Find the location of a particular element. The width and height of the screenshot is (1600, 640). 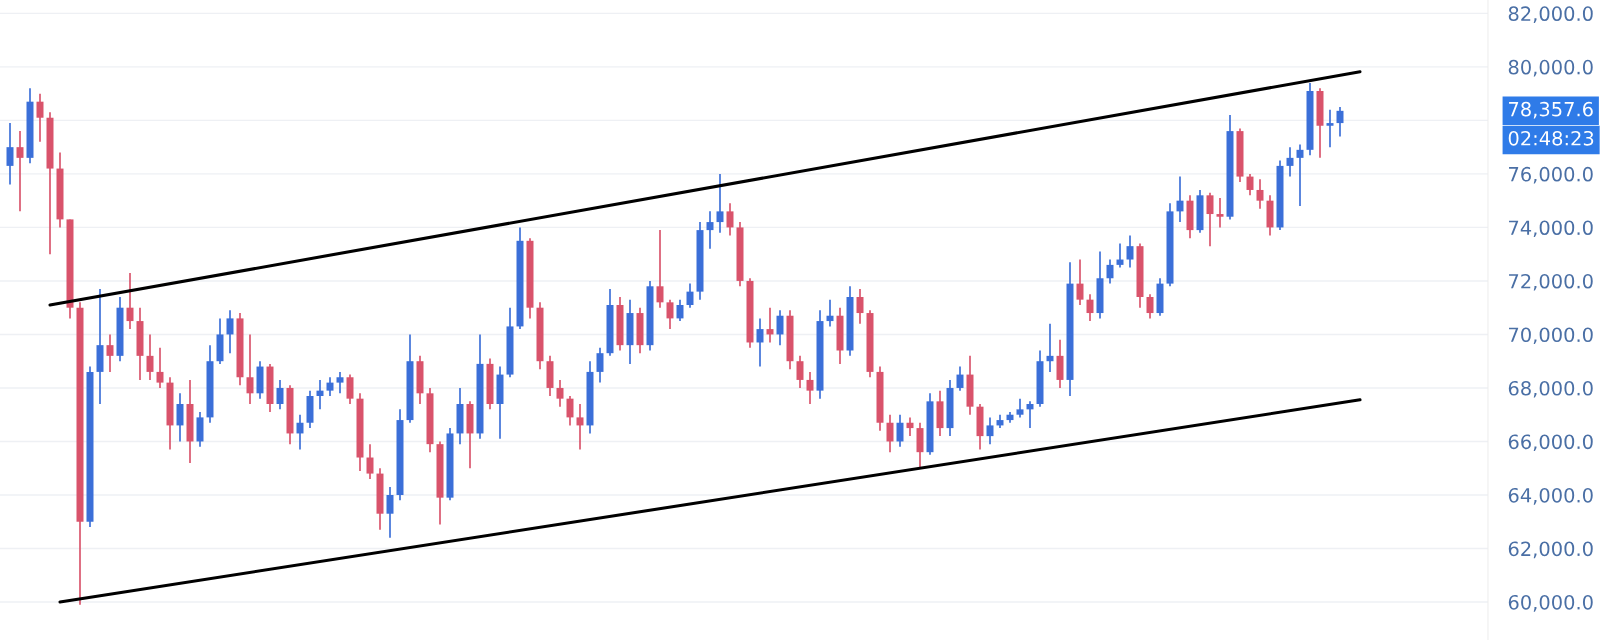

y-tick-label: 64,000.0 is located at coordinates (1550, 496).